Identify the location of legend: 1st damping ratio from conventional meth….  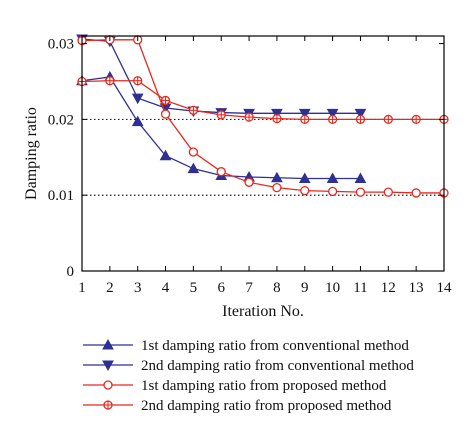
(248, 376).